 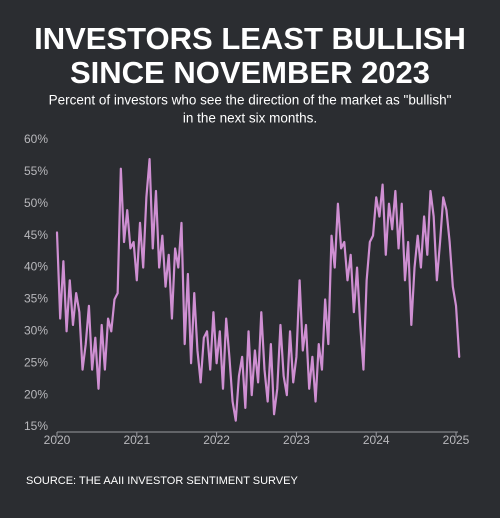 What do you see at coordinates (36, 331) in the screenshot?
I see `y-tick-label: 30%` at bounding box center [36, 331].